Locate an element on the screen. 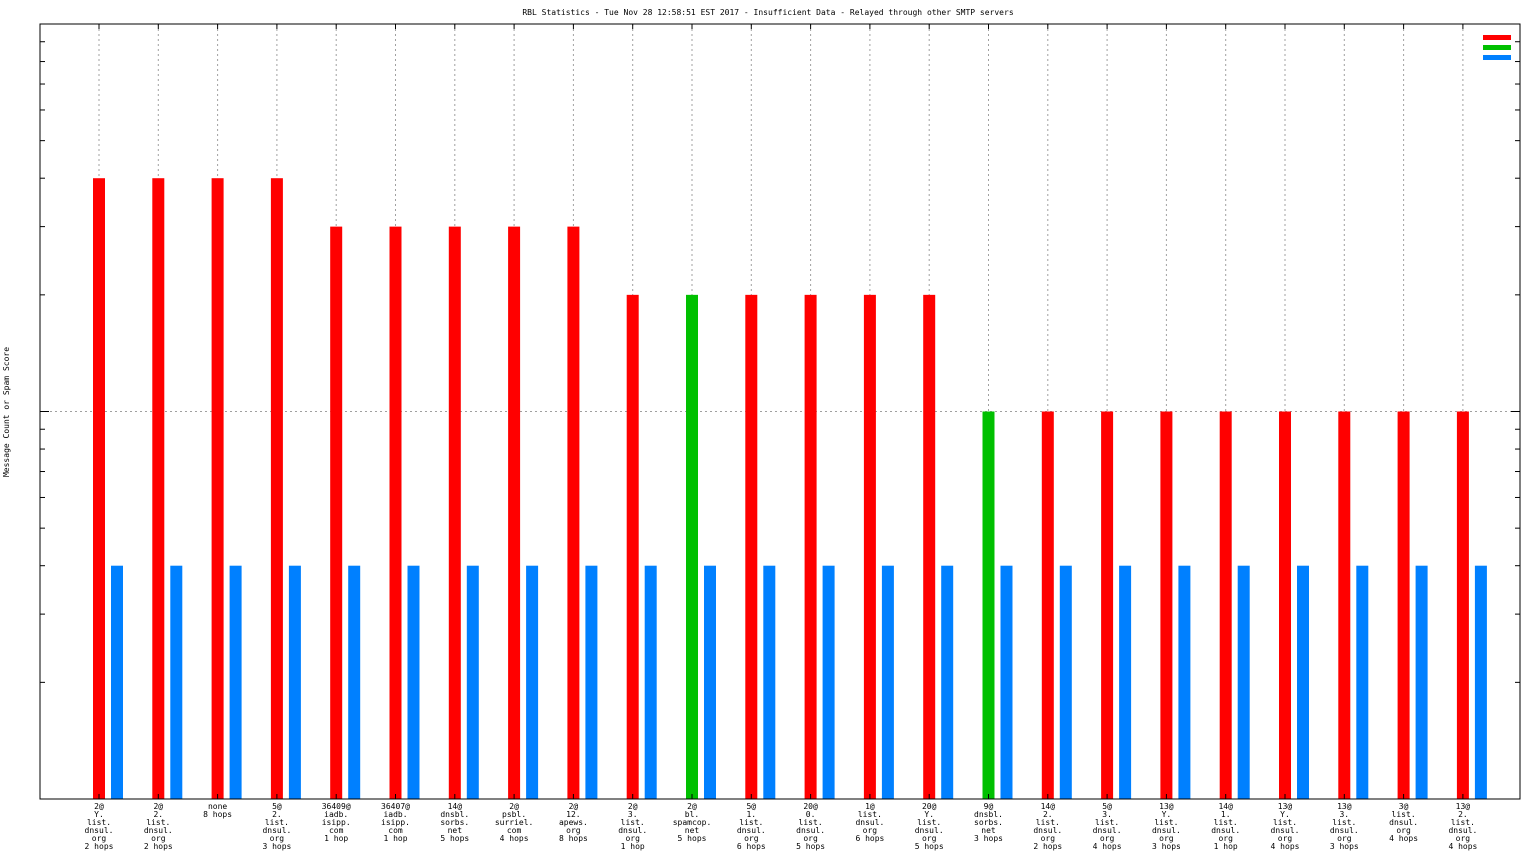  x-tick-label-line: 1. is located at coordinates (1226, 814).